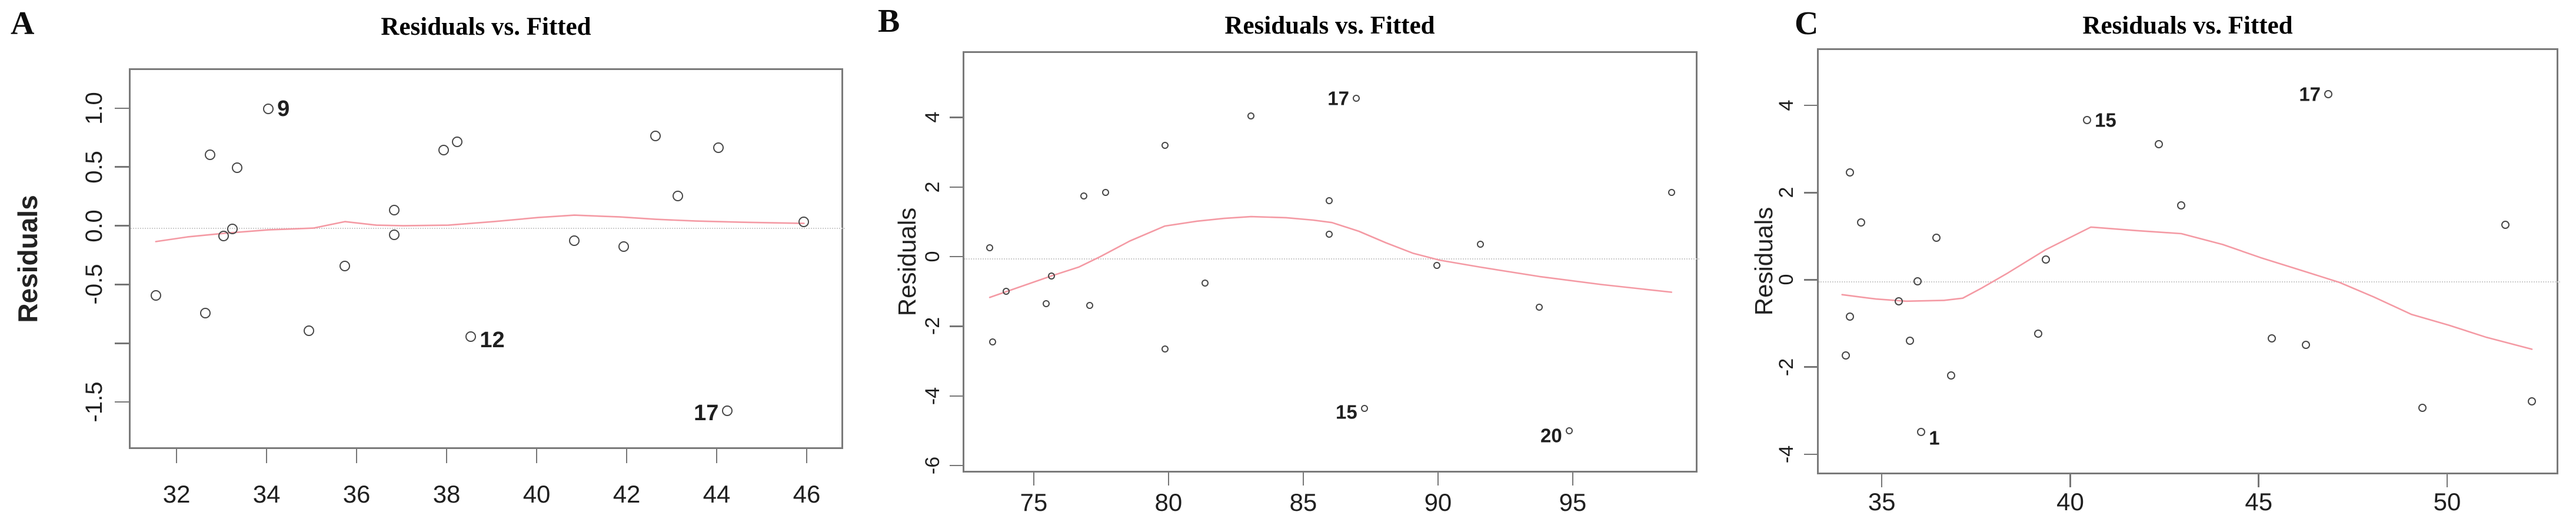 This screenshot has width=2576, height=522. What do you see at coordinates (1168, 502) in the screenshot?
I see `x-axis-tick-label: 80` at bounding box center [1168, 502].